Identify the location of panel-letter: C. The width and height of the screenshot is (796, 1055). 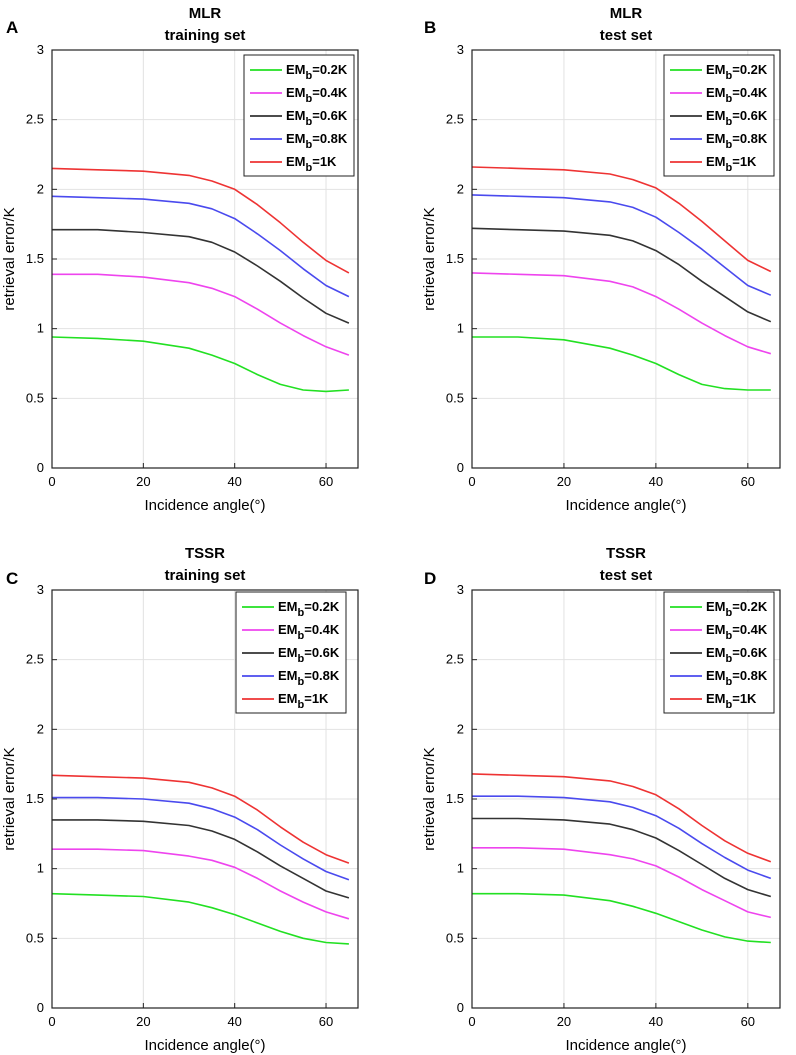
(12, 578).